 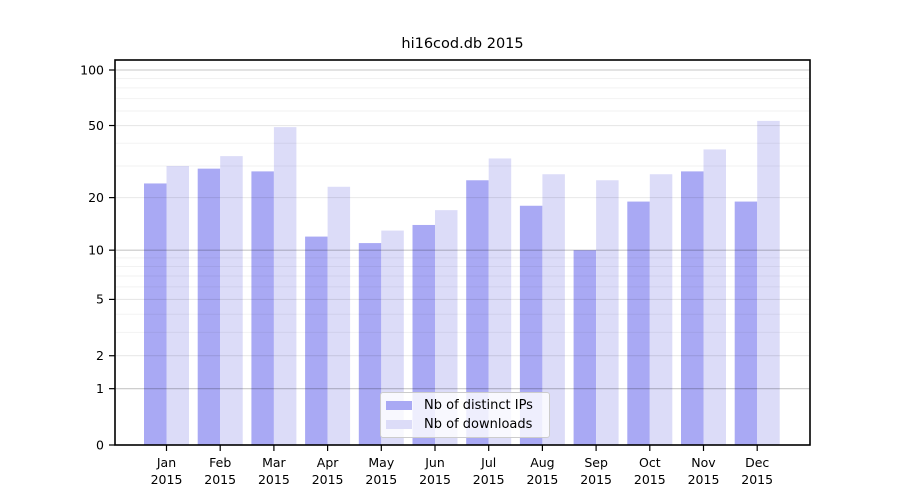 I want to click on legend: Nb of distinct IPs Nb of downloads, so click(x=465, y=415).